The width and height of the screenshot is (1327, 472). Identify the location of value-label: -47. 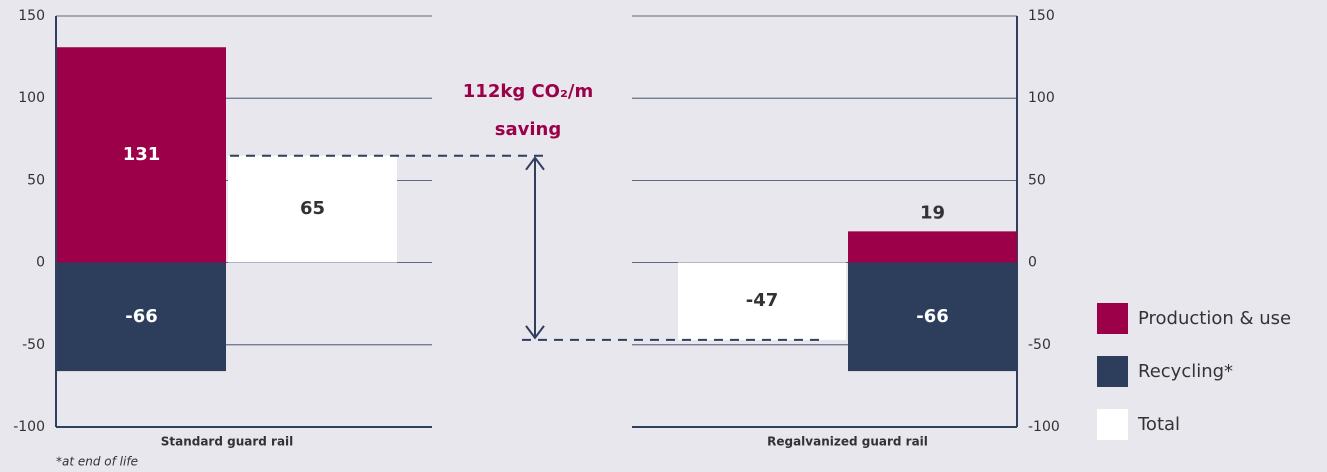
(762, 300).